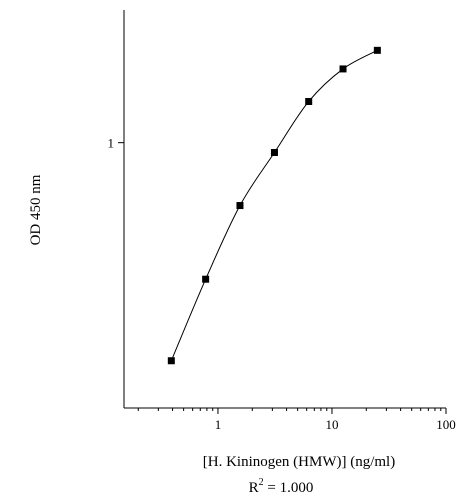 The height and width of the screenshot is (501, 457). I want to click on r-squared-annotation: R2 = 1.000, so click(281, 486).